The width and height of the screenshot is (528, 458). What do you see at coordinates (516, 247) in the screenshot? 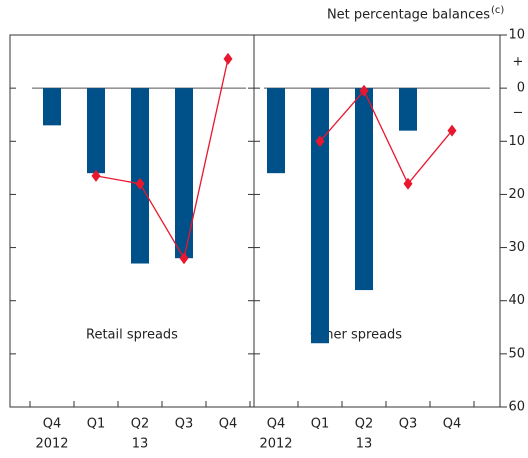
I see `y-tick-label: 30` at bounding box center [516, 247].